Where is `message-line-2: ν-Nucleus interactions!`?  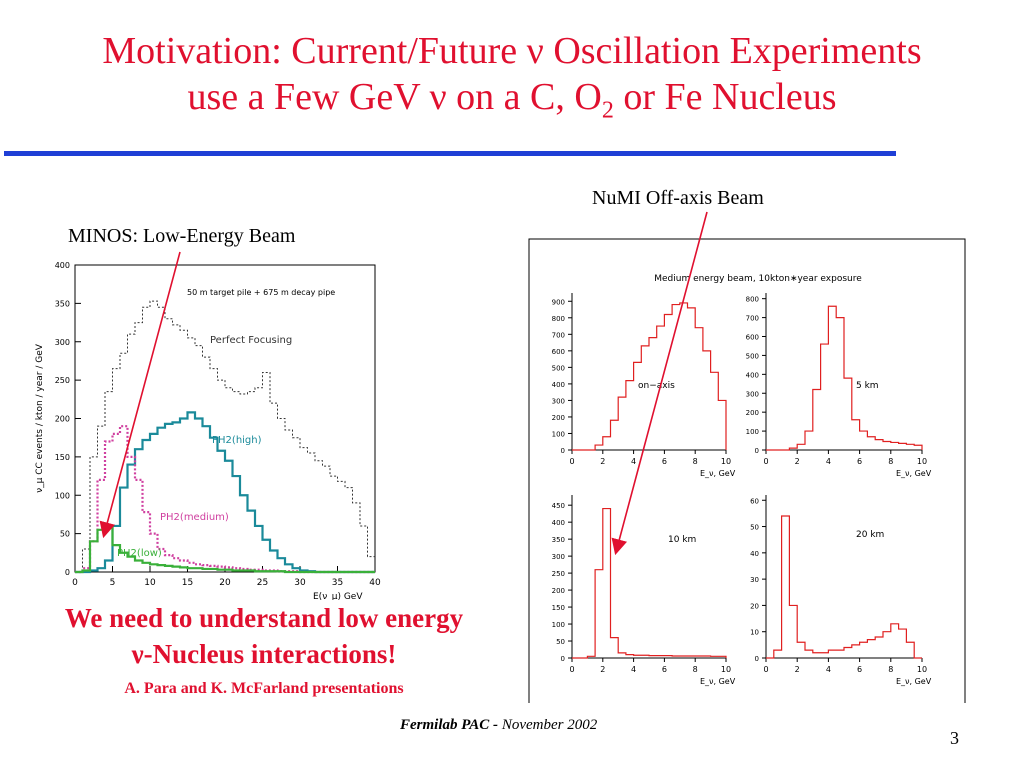
message-line-2: ν-Nucleus interactions! is located at coordinates (264, 654).